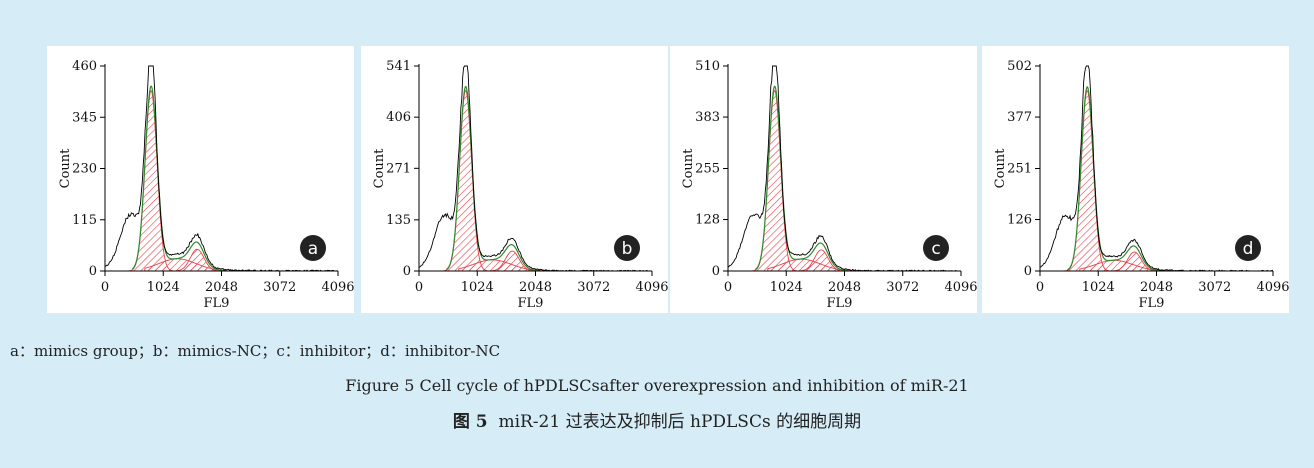 This screenshot has height=468, width=1314. What do you see at coordinates (707, 169) in the screenshot?
I see `y-tick-label: 255` at bounding box center [707, 169].